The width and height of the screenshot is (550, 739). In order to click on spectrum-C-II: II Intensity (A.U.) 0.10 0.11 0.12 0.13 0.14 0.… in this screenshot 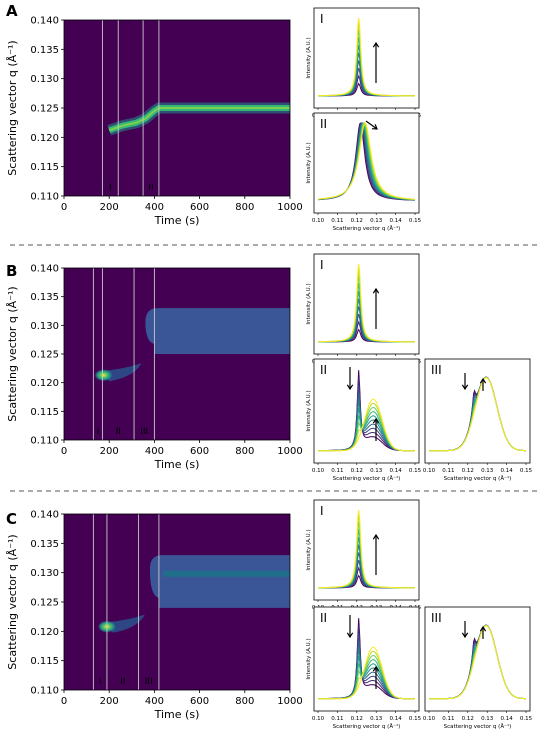, I will do `click(364, 668)`.